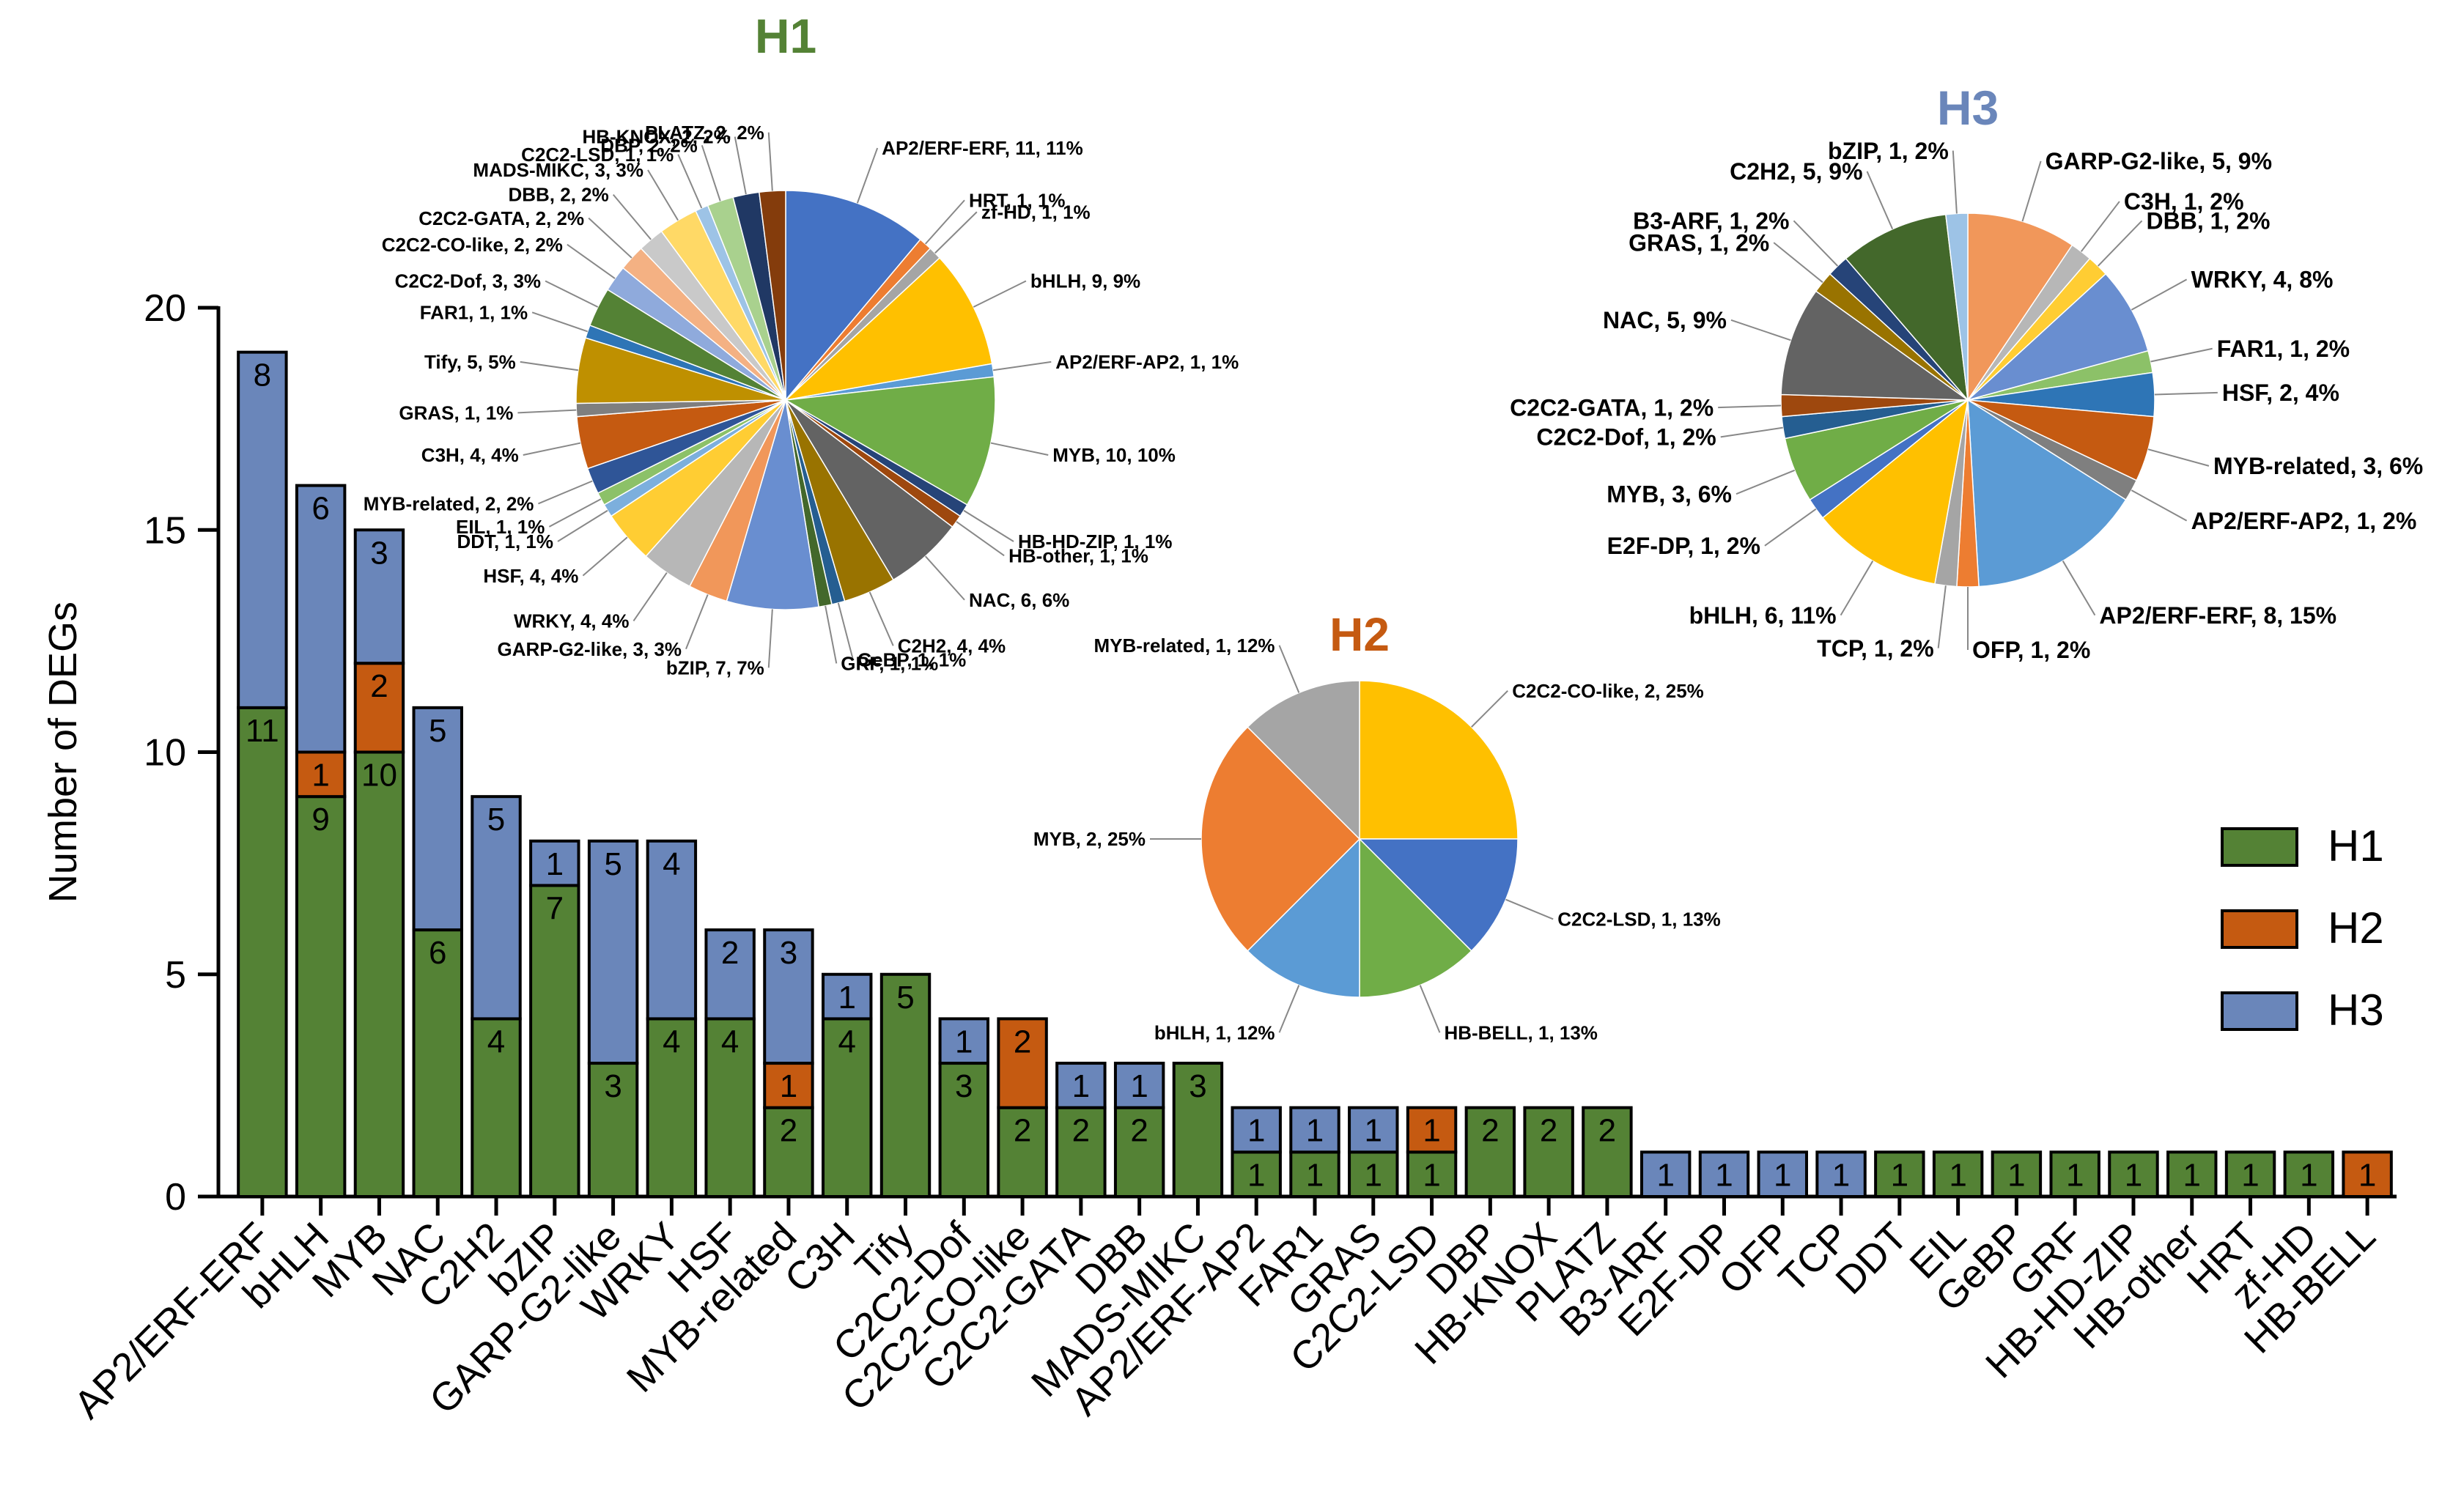 The width and height of the screenshot is (2464, 1505). I want to click on pie-slice-label: HB-KNOX, 2, 2%, so click(656, 137).